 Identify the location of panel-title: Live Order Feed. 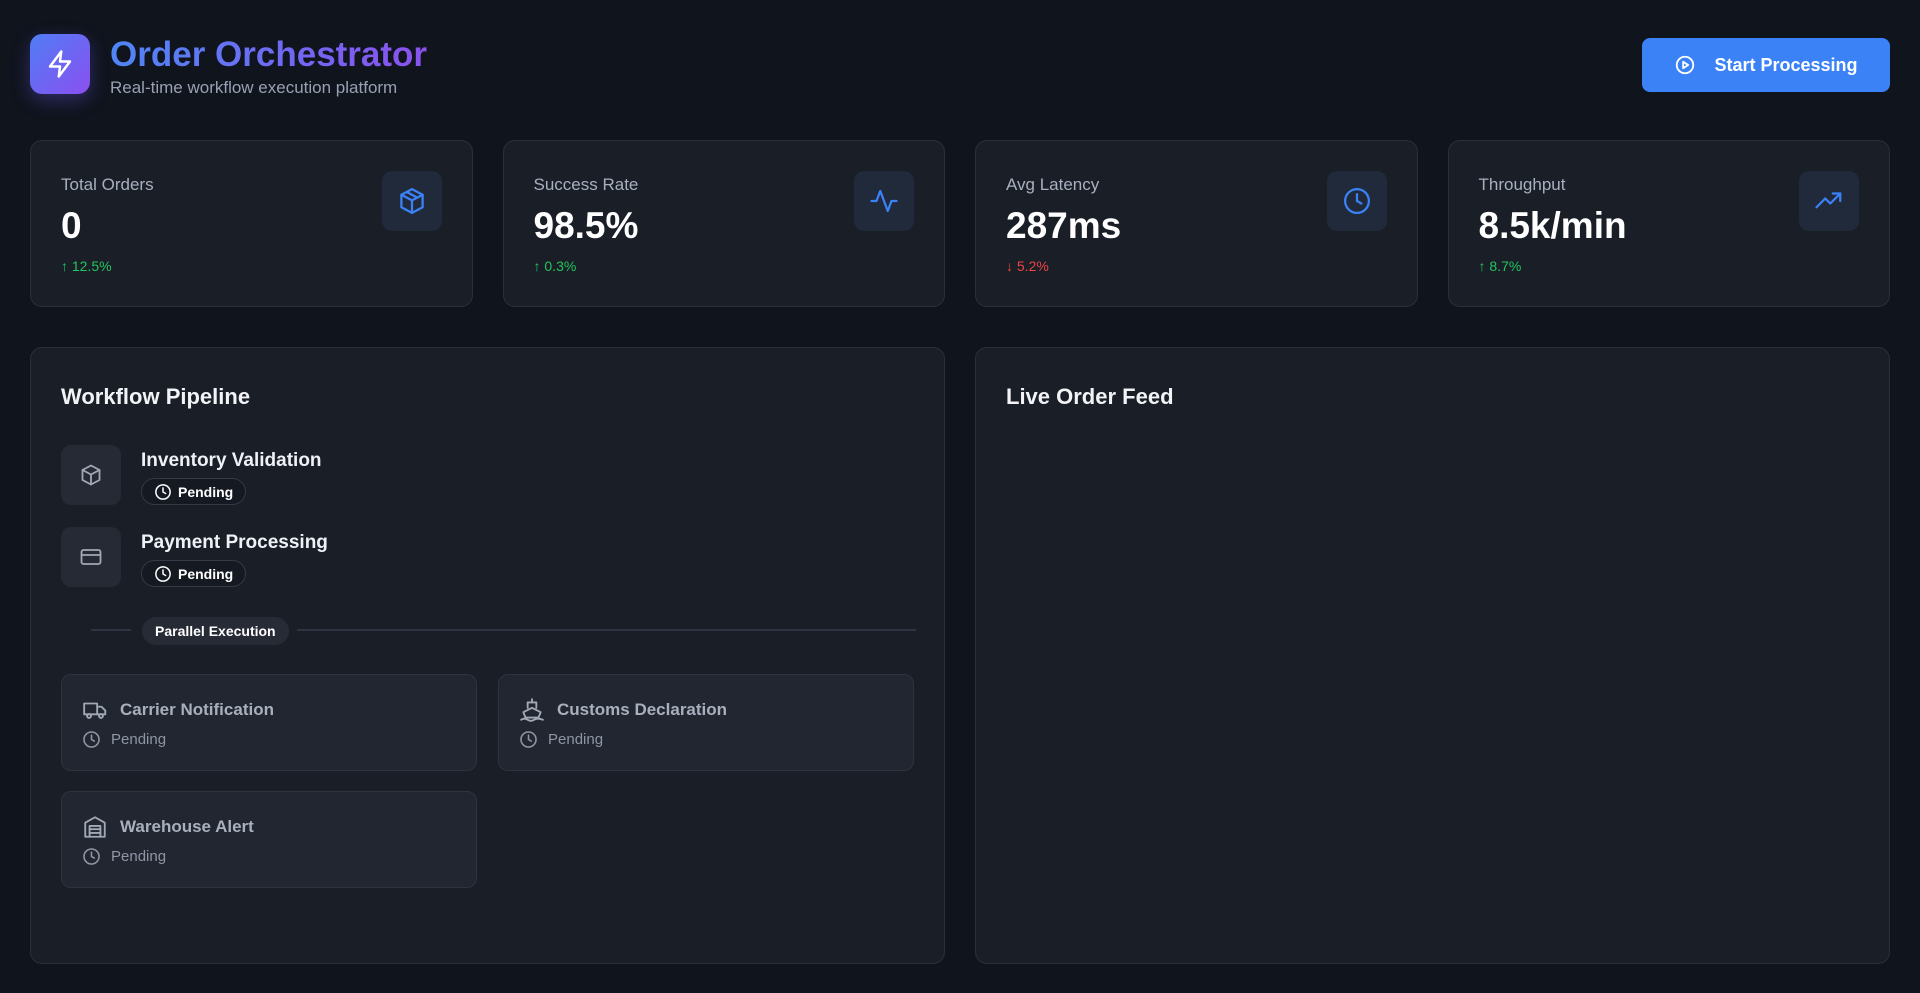
(1090, 396).